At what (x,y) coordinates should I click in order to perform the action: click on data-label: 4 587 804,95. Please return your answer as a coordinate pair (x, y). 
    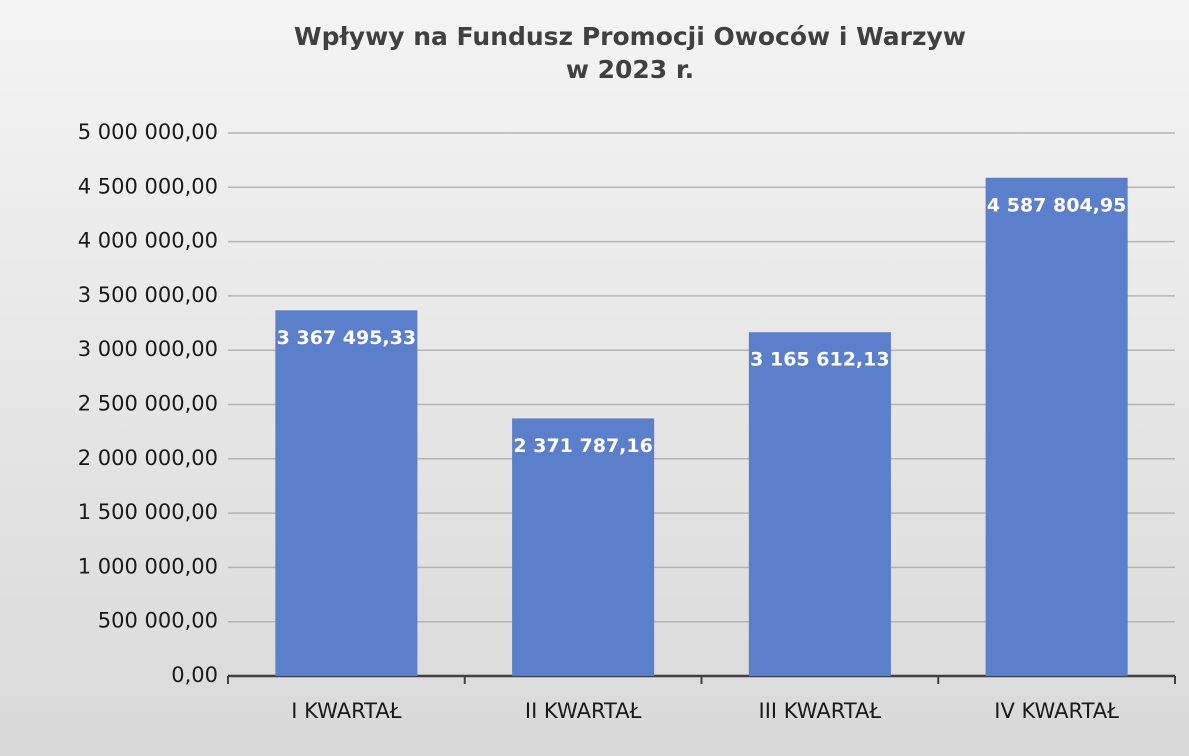
    Looking at the image, I should click on (1056, 205).